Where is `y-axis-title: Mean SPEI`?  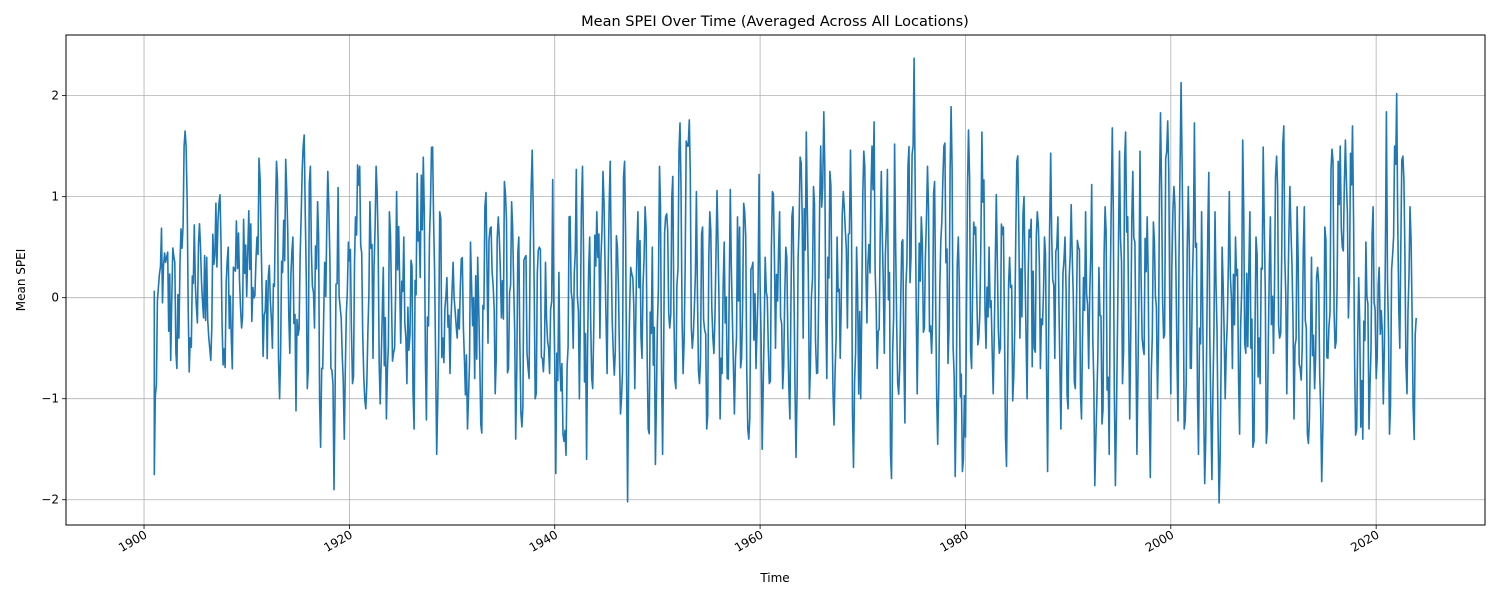 y-axis-title: Mean SPEI is located at coordinates (21, 280).